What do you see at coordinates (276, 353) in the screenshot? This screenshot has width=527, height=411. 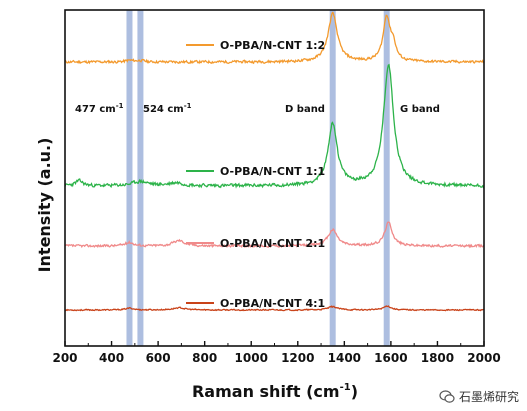 I see `x-ticks: 200 400 600 800 1000 1200 1400 1600 1800 2000` at bounding box center [276, 353].